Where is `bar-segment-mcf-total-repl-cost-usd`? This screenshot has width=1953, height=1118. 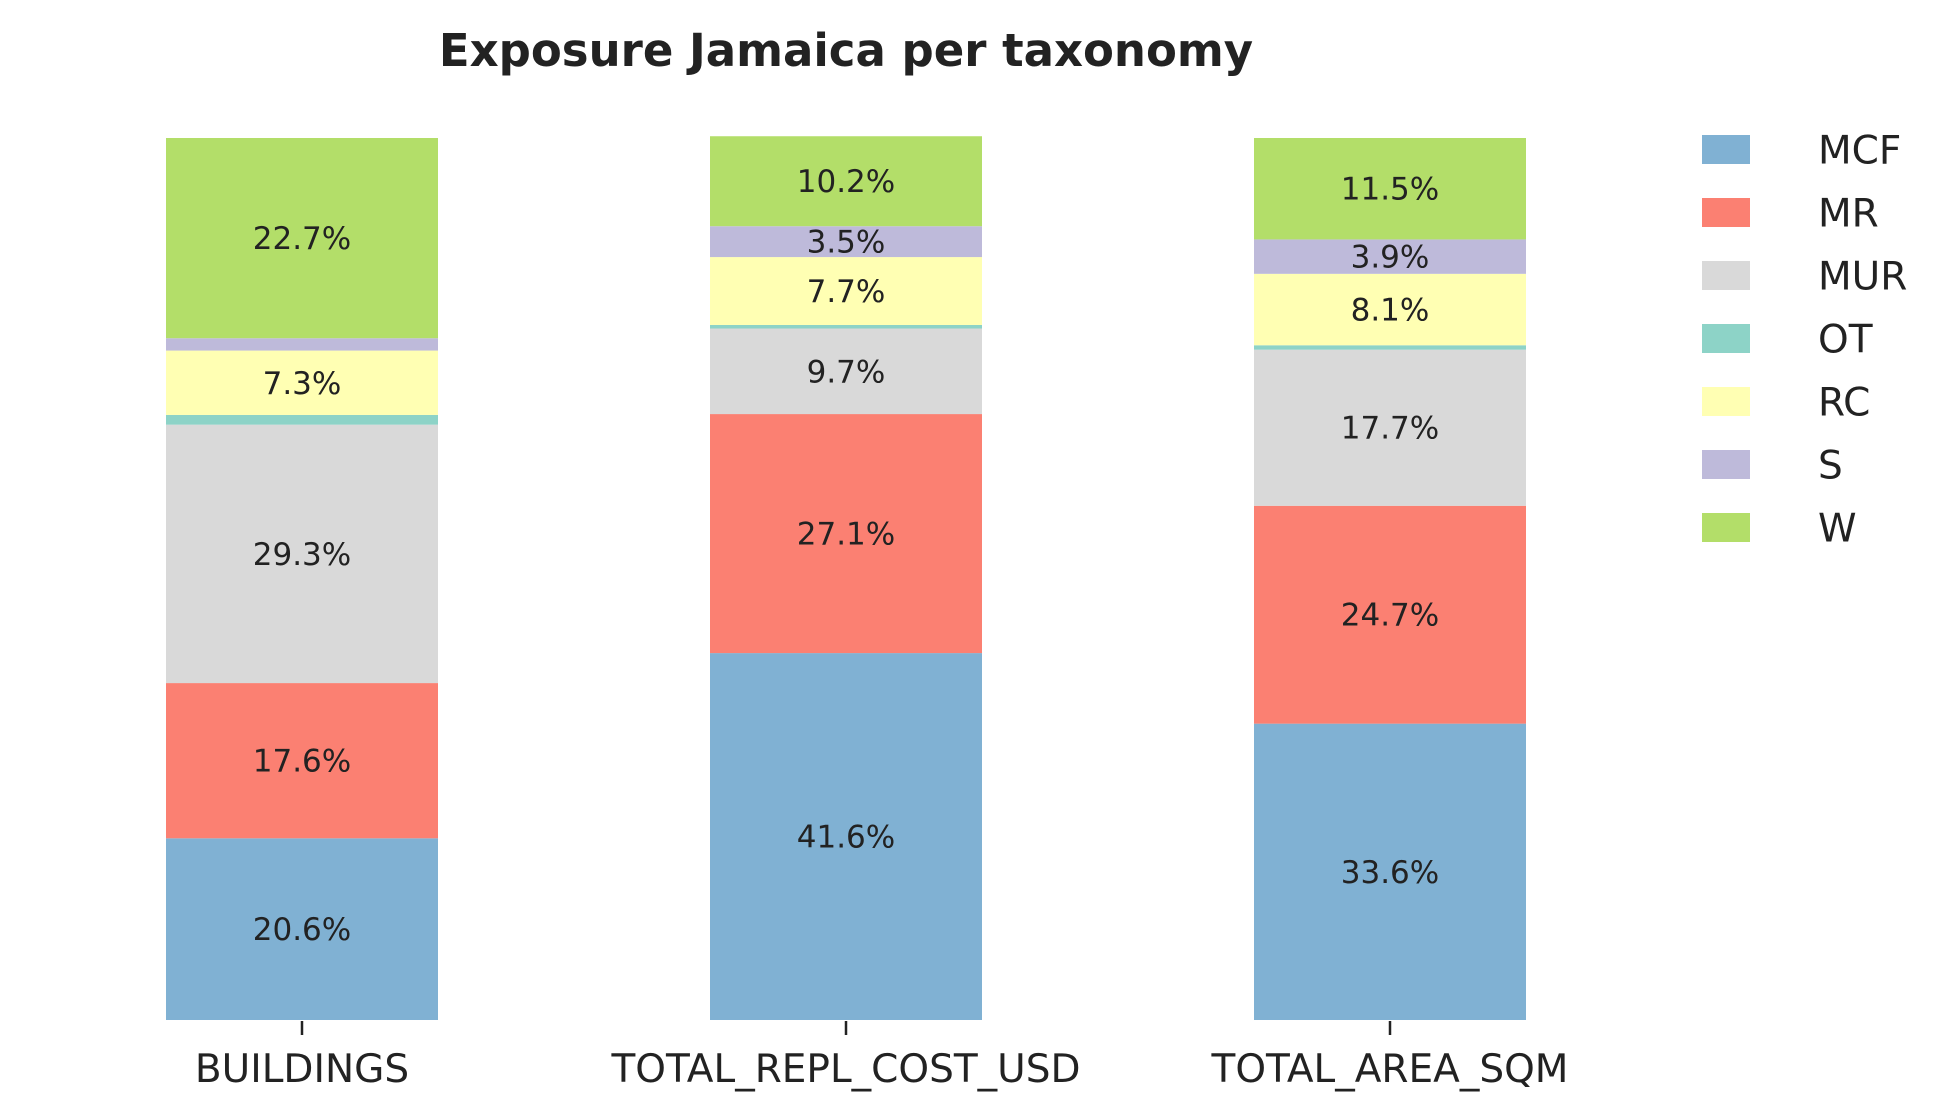 bar-segment-mcf-total-repl-cost-usd is located at coordinates (846, 836).